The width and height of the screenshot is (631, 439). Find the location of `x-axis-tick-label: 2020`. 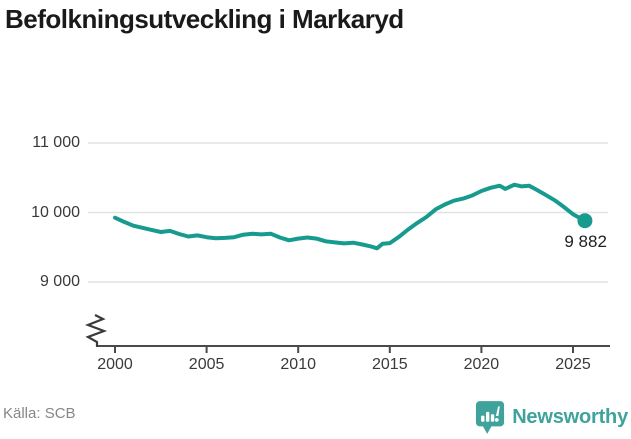

x-axis-tick-label: 2020 is located at coordinates (481, 364).